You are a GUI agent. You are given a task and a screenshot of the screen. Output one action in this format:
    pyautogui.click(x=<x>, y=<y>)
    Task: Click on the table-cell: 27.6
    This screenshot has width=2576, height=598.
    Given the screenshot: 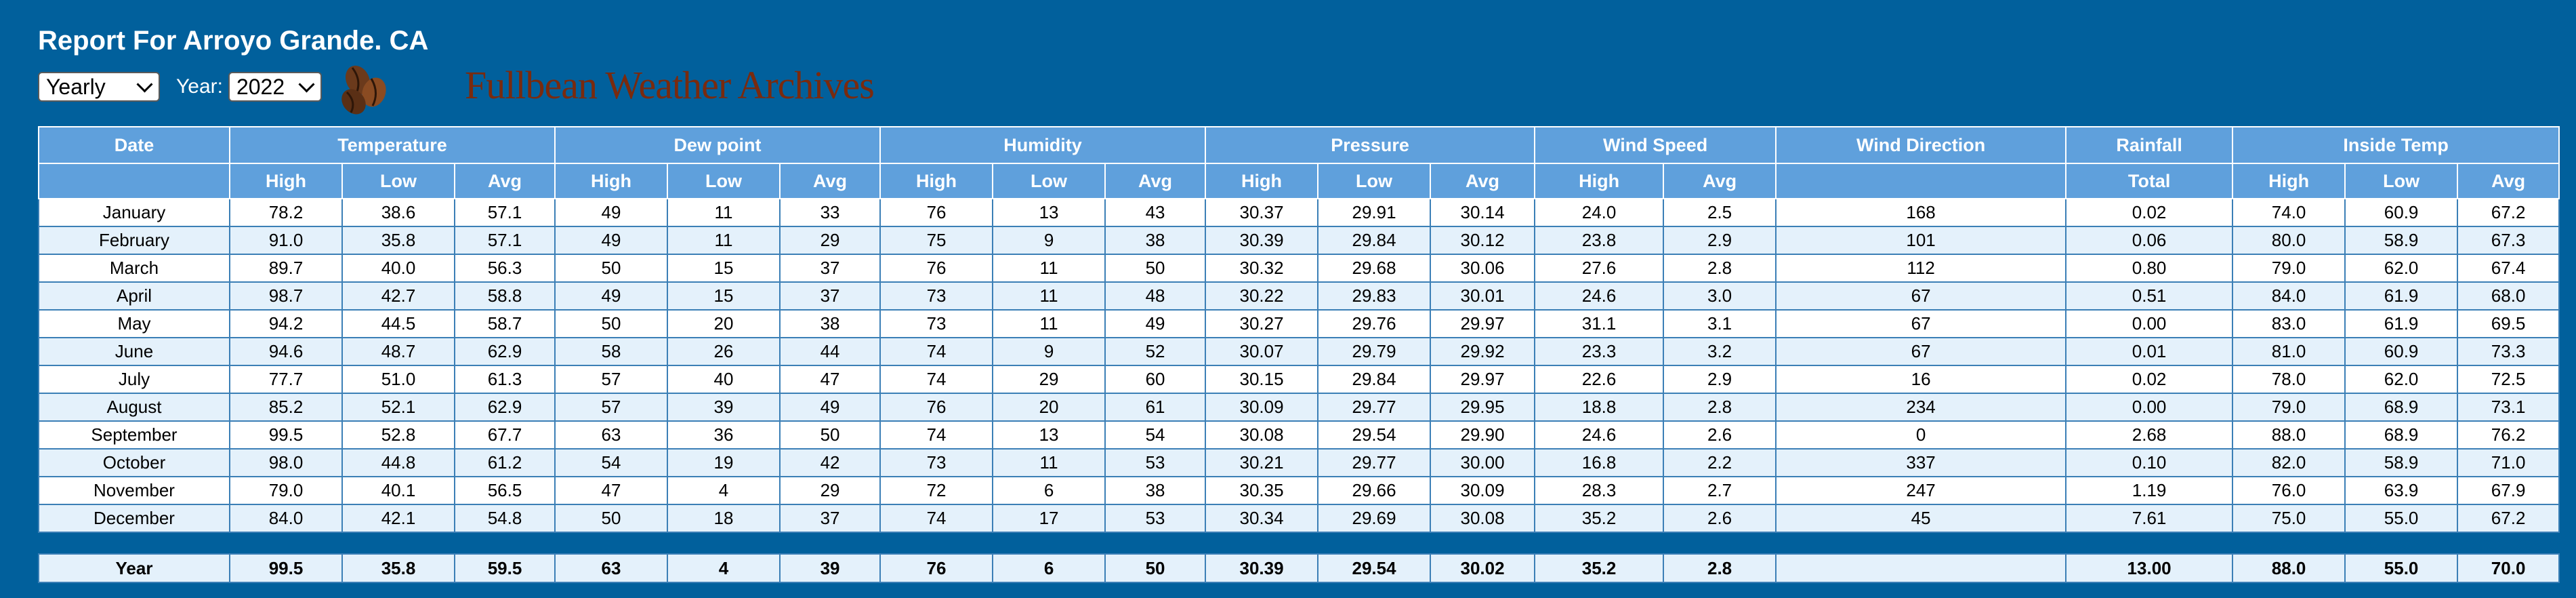 What is the action you would take?
    pyautogui.click(x=1599, y=268)
    